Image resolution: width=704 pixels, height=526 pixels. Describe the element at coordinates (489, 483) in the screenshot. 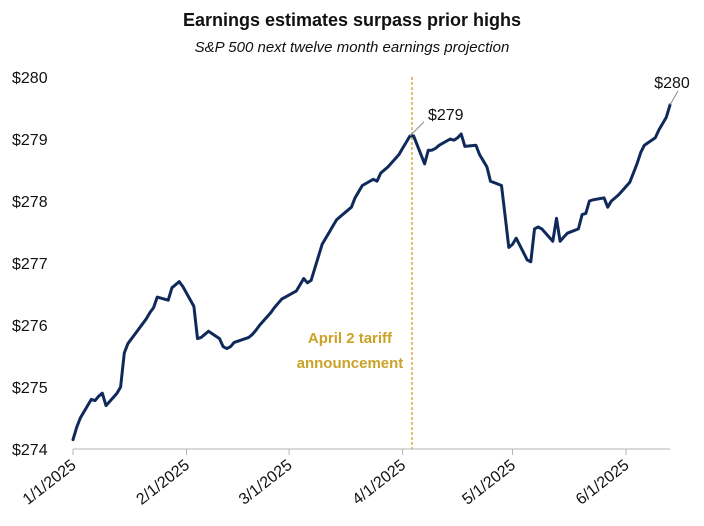

I see `x-tick-label: 5/1/2025` at that location.